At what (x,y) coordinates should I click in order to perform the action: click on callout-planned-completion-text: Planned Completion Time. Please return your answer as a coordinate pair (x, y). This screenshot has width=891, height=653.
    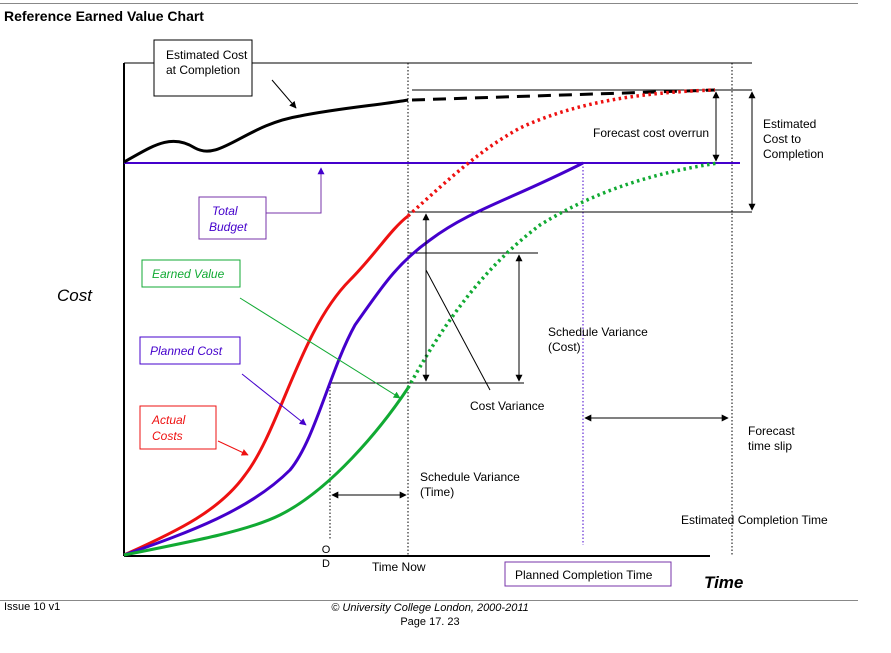
    Looking at the image, I should click on (584, 575).